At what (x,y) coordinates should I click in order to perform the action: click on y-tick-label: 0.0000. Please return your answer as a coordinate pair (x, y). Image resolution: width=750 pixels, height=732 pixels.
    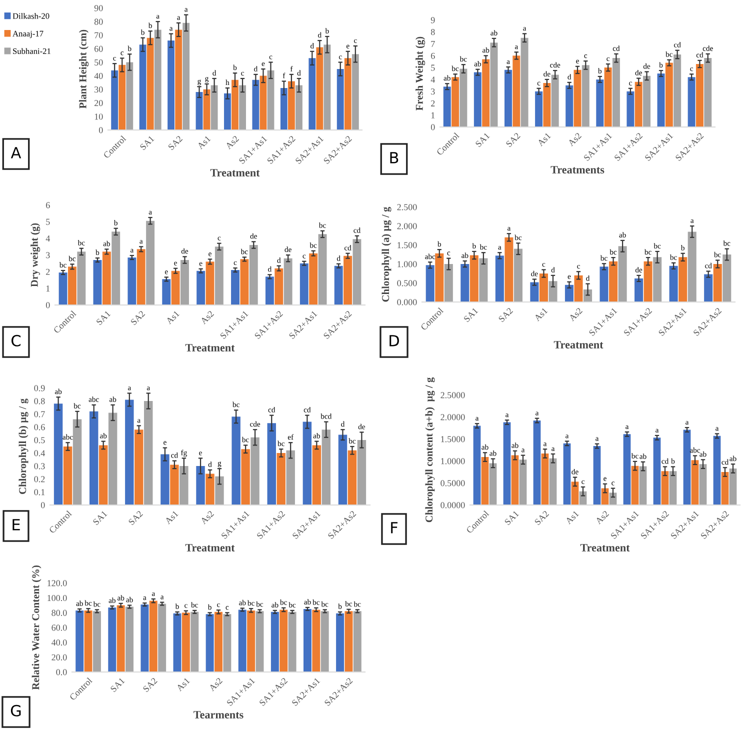
    Looking at the image, I should click on (452, 505).